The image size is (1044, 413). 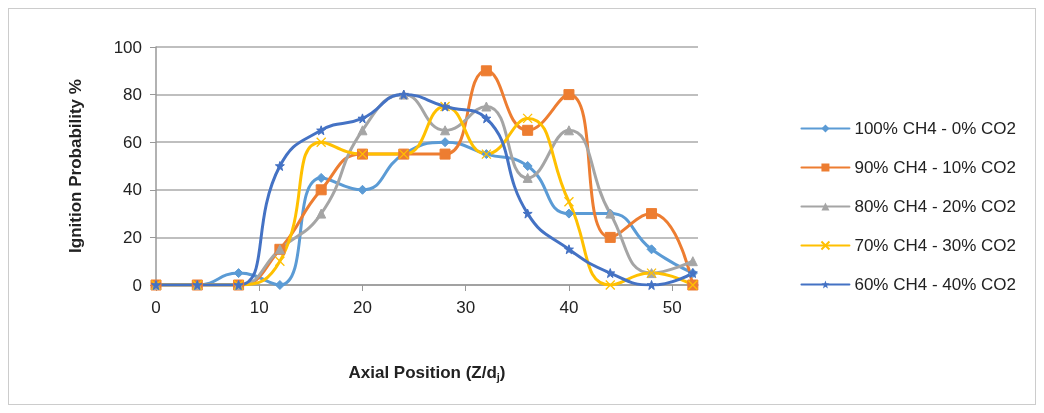 I want to click on x-tick-label: 20, so click(x=362, y=307).